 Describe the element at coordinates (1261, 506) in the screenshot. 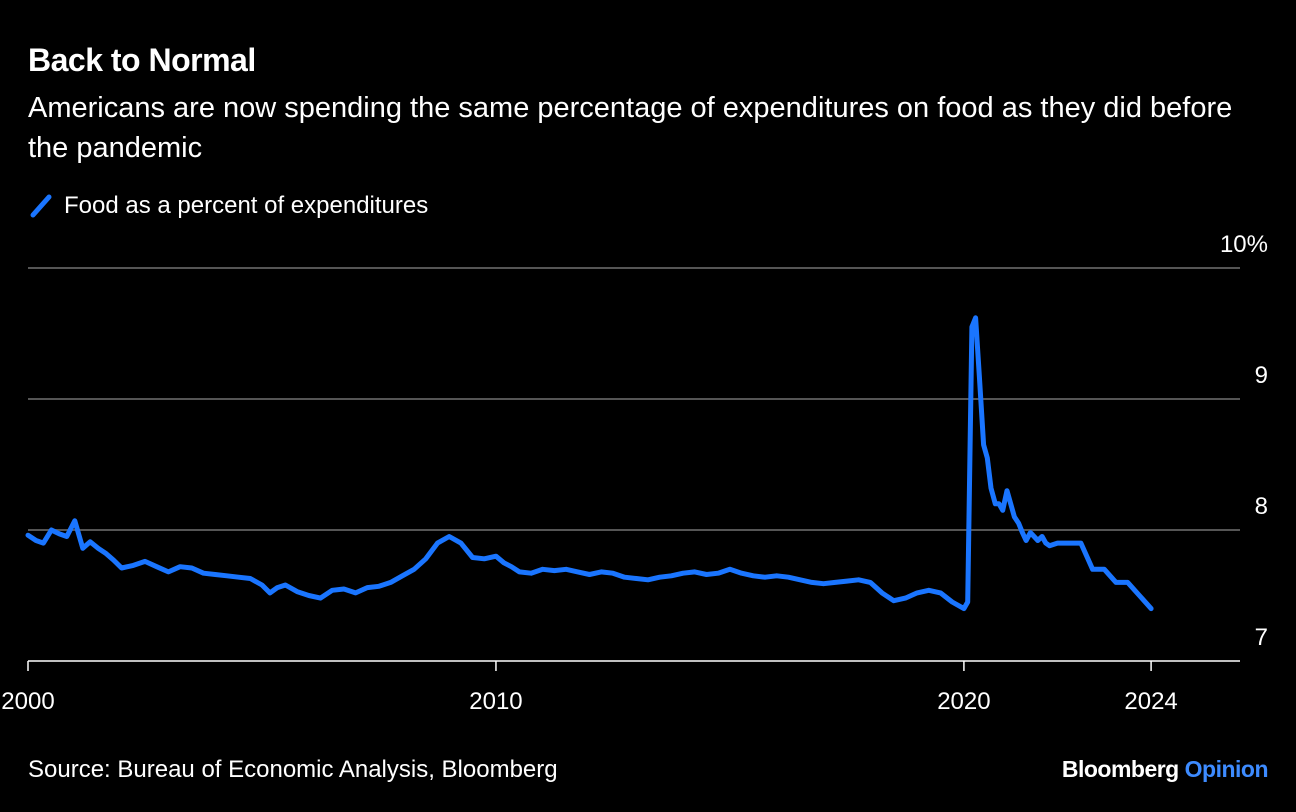

I see `y-tick-label-8: 8` at that location.